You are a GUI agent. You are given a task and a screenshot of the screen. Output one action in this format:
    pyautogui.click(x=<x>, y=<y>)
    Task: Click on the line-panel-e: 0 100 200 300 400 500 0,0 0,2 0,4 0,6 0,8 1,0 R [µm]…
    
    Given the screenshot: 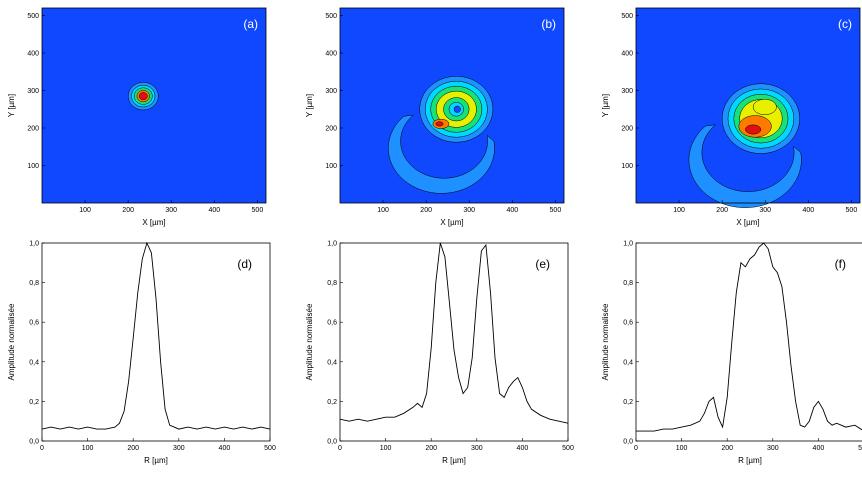 What is the action you would take?
    pyautogui.click(x=439, y=353)
    